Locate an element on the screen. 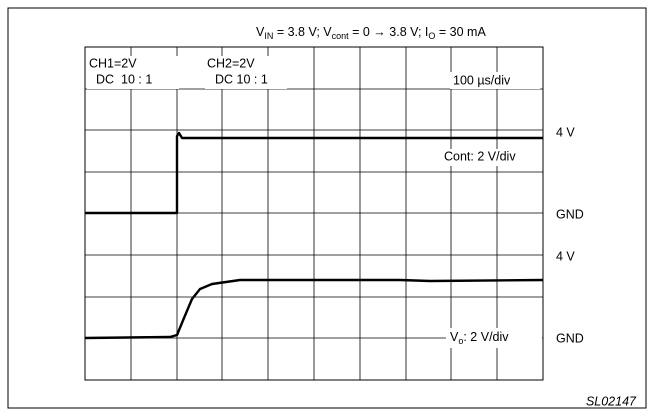 This screenshot has height=415, width=654. channel-name: CH1=2V is located at coordinates (113, 63).